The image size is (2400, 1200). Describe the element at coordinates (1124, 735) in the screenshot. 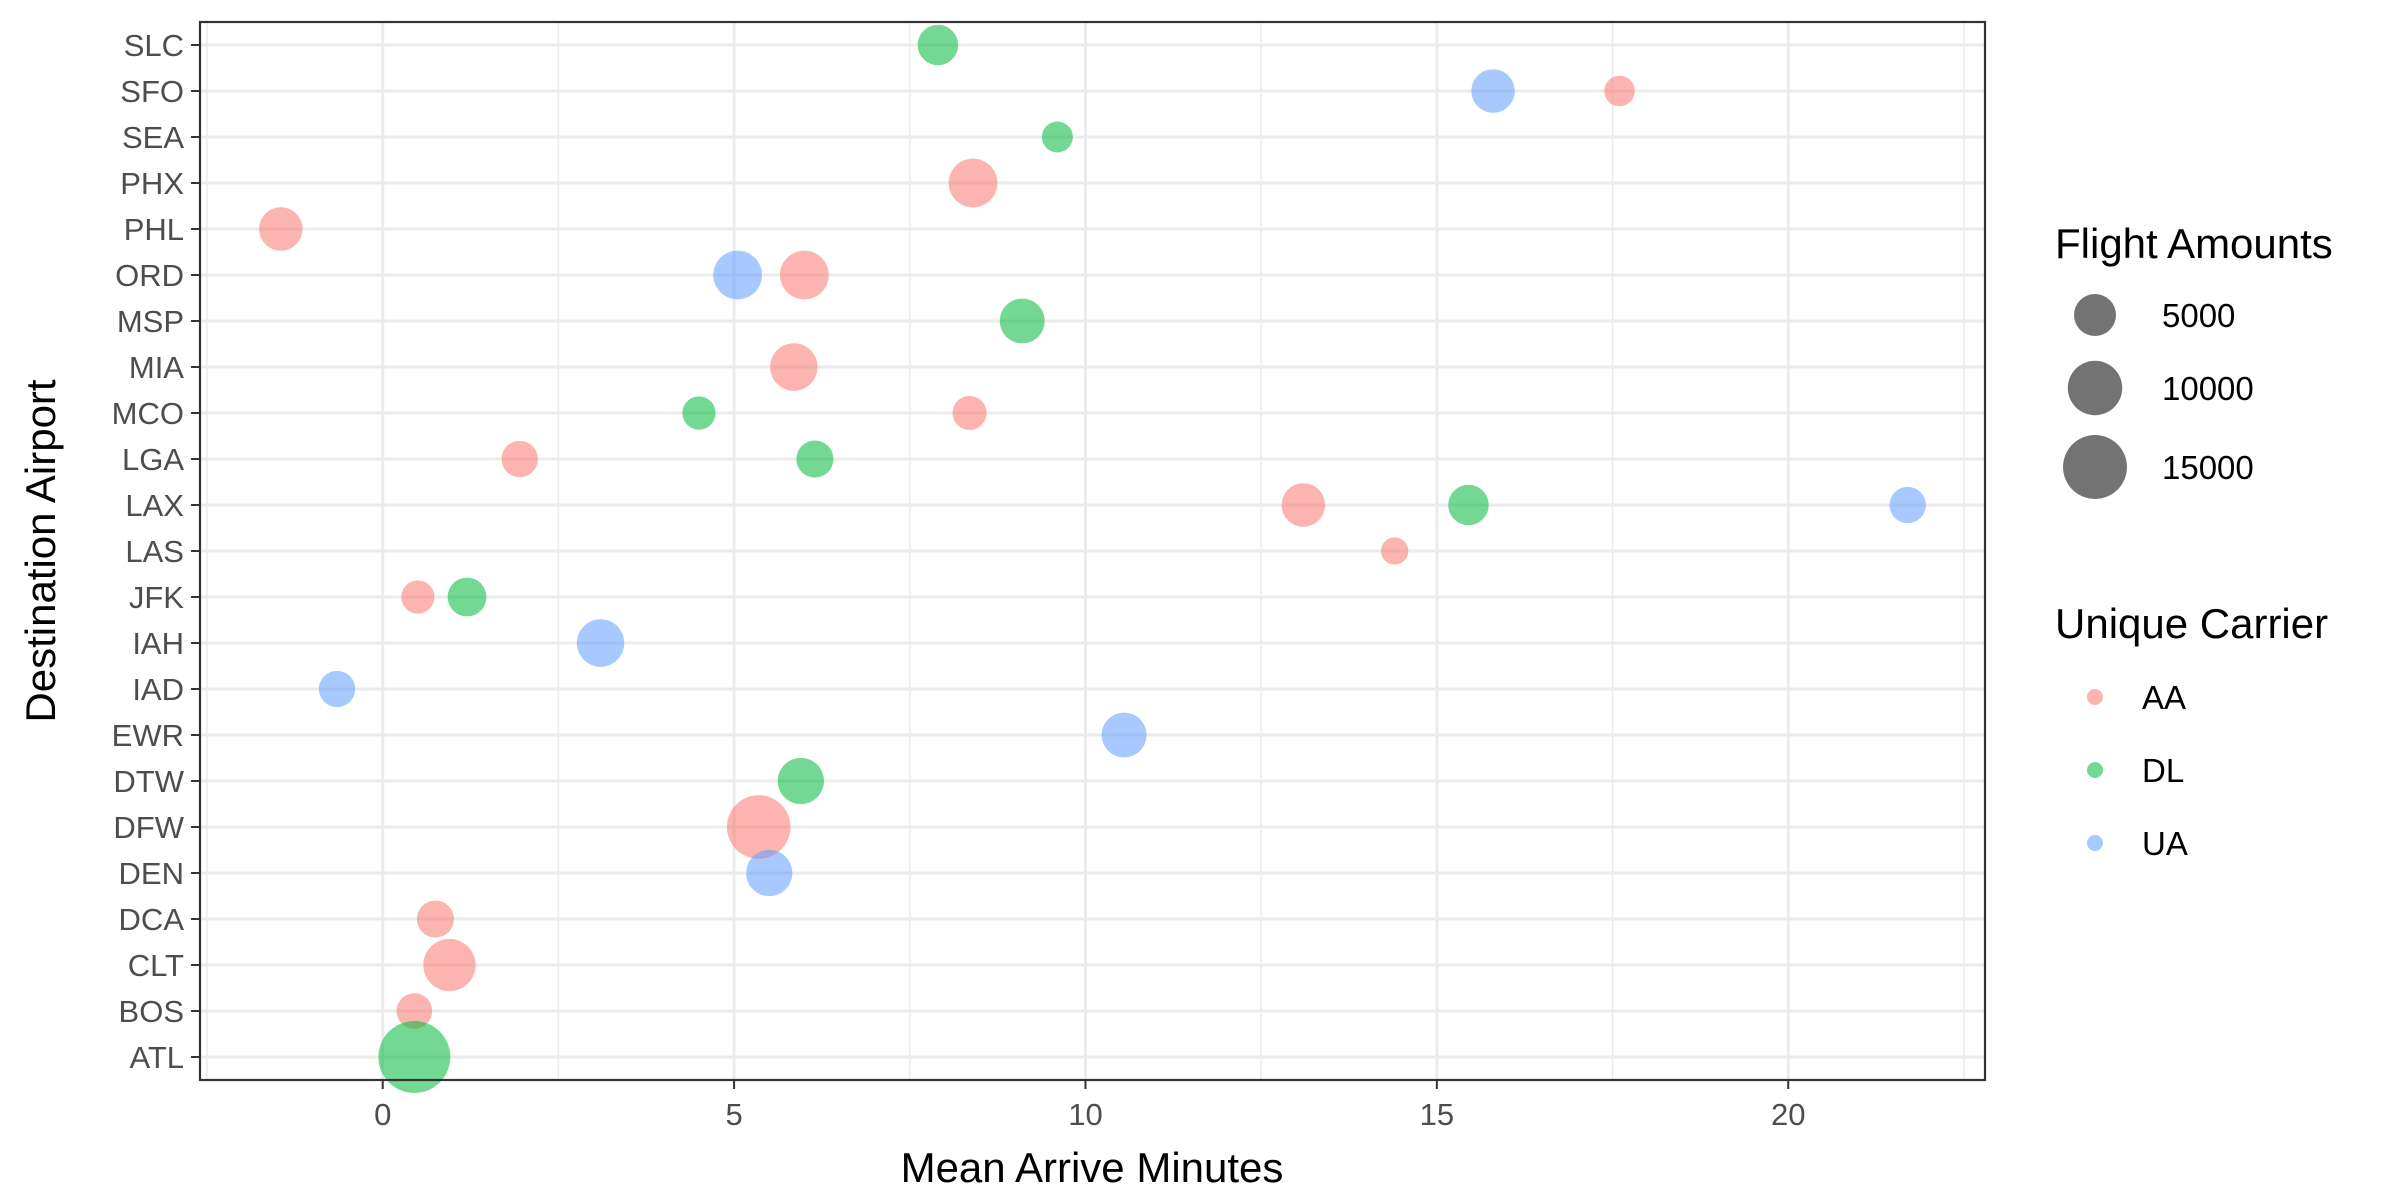

I see `point-ua-ewr` at that location.